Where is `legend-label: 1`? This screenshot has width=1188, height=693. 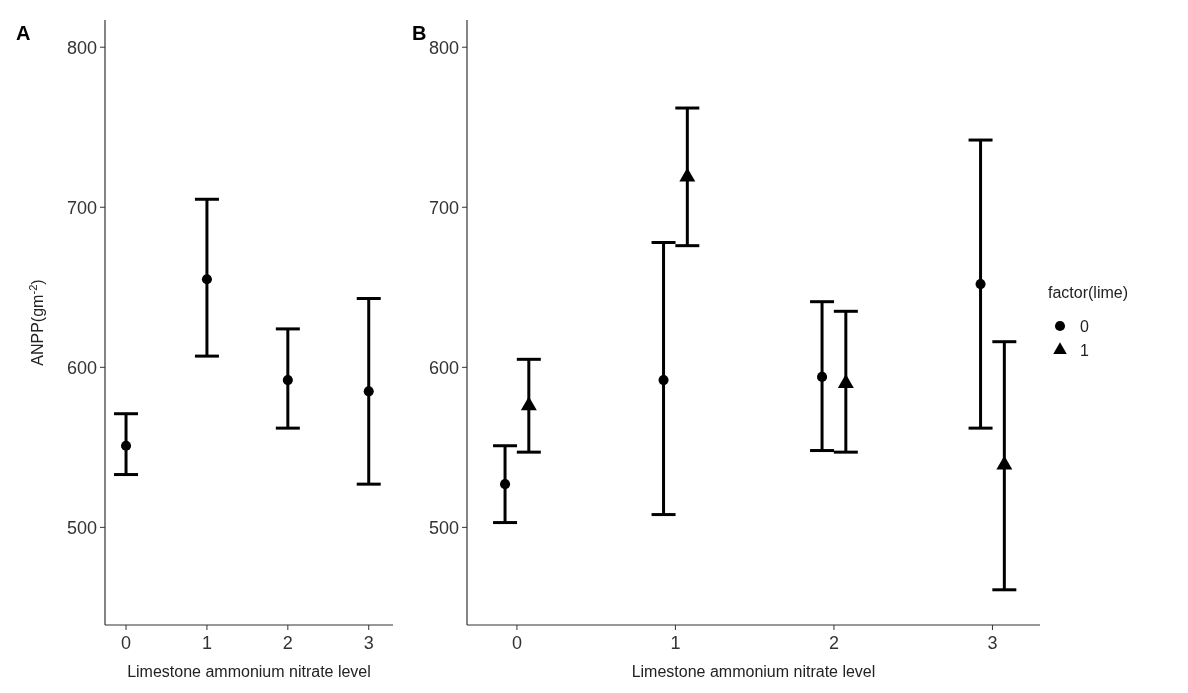
legend-label: 1 is located at coordinates (1084, 350).